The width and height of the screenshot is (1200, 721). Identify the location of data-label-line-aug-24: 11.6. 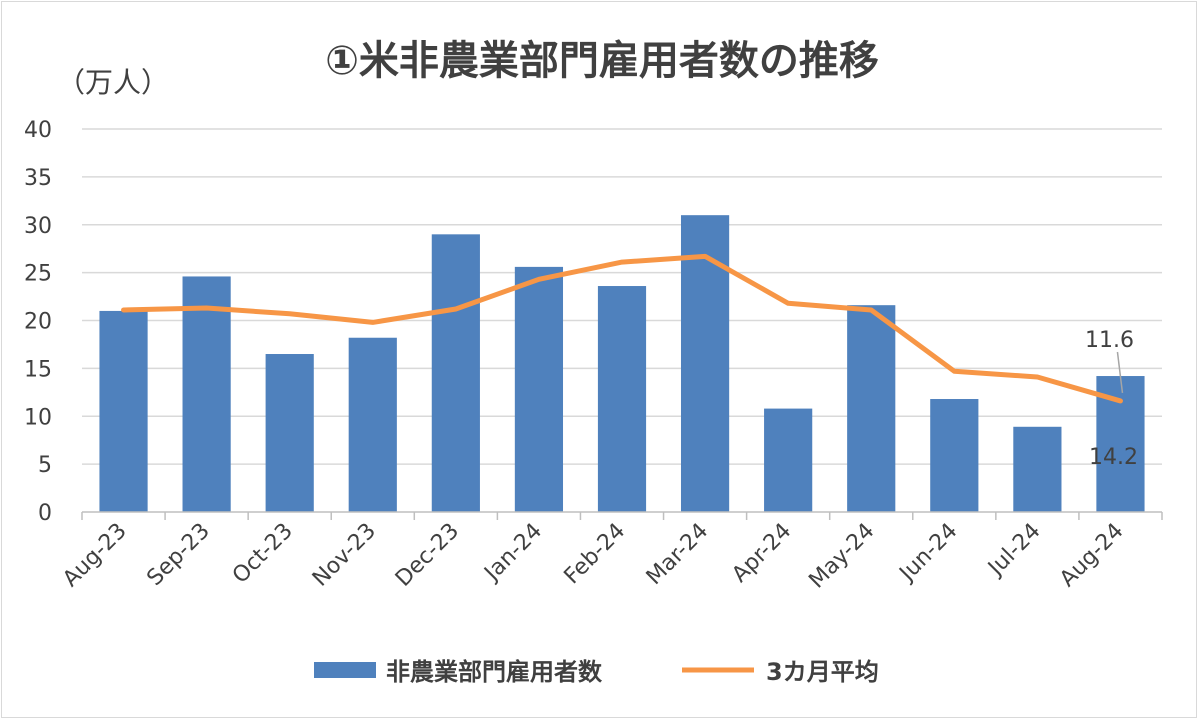
(1109, 340).